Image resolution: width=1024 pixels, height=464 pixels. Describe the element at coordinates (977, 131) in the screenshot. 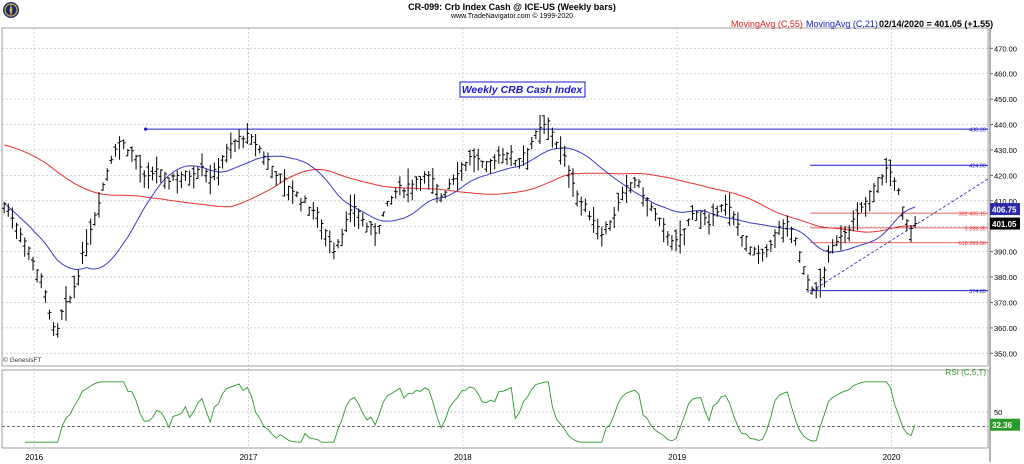

I see `level-label: 438.20` at that location.